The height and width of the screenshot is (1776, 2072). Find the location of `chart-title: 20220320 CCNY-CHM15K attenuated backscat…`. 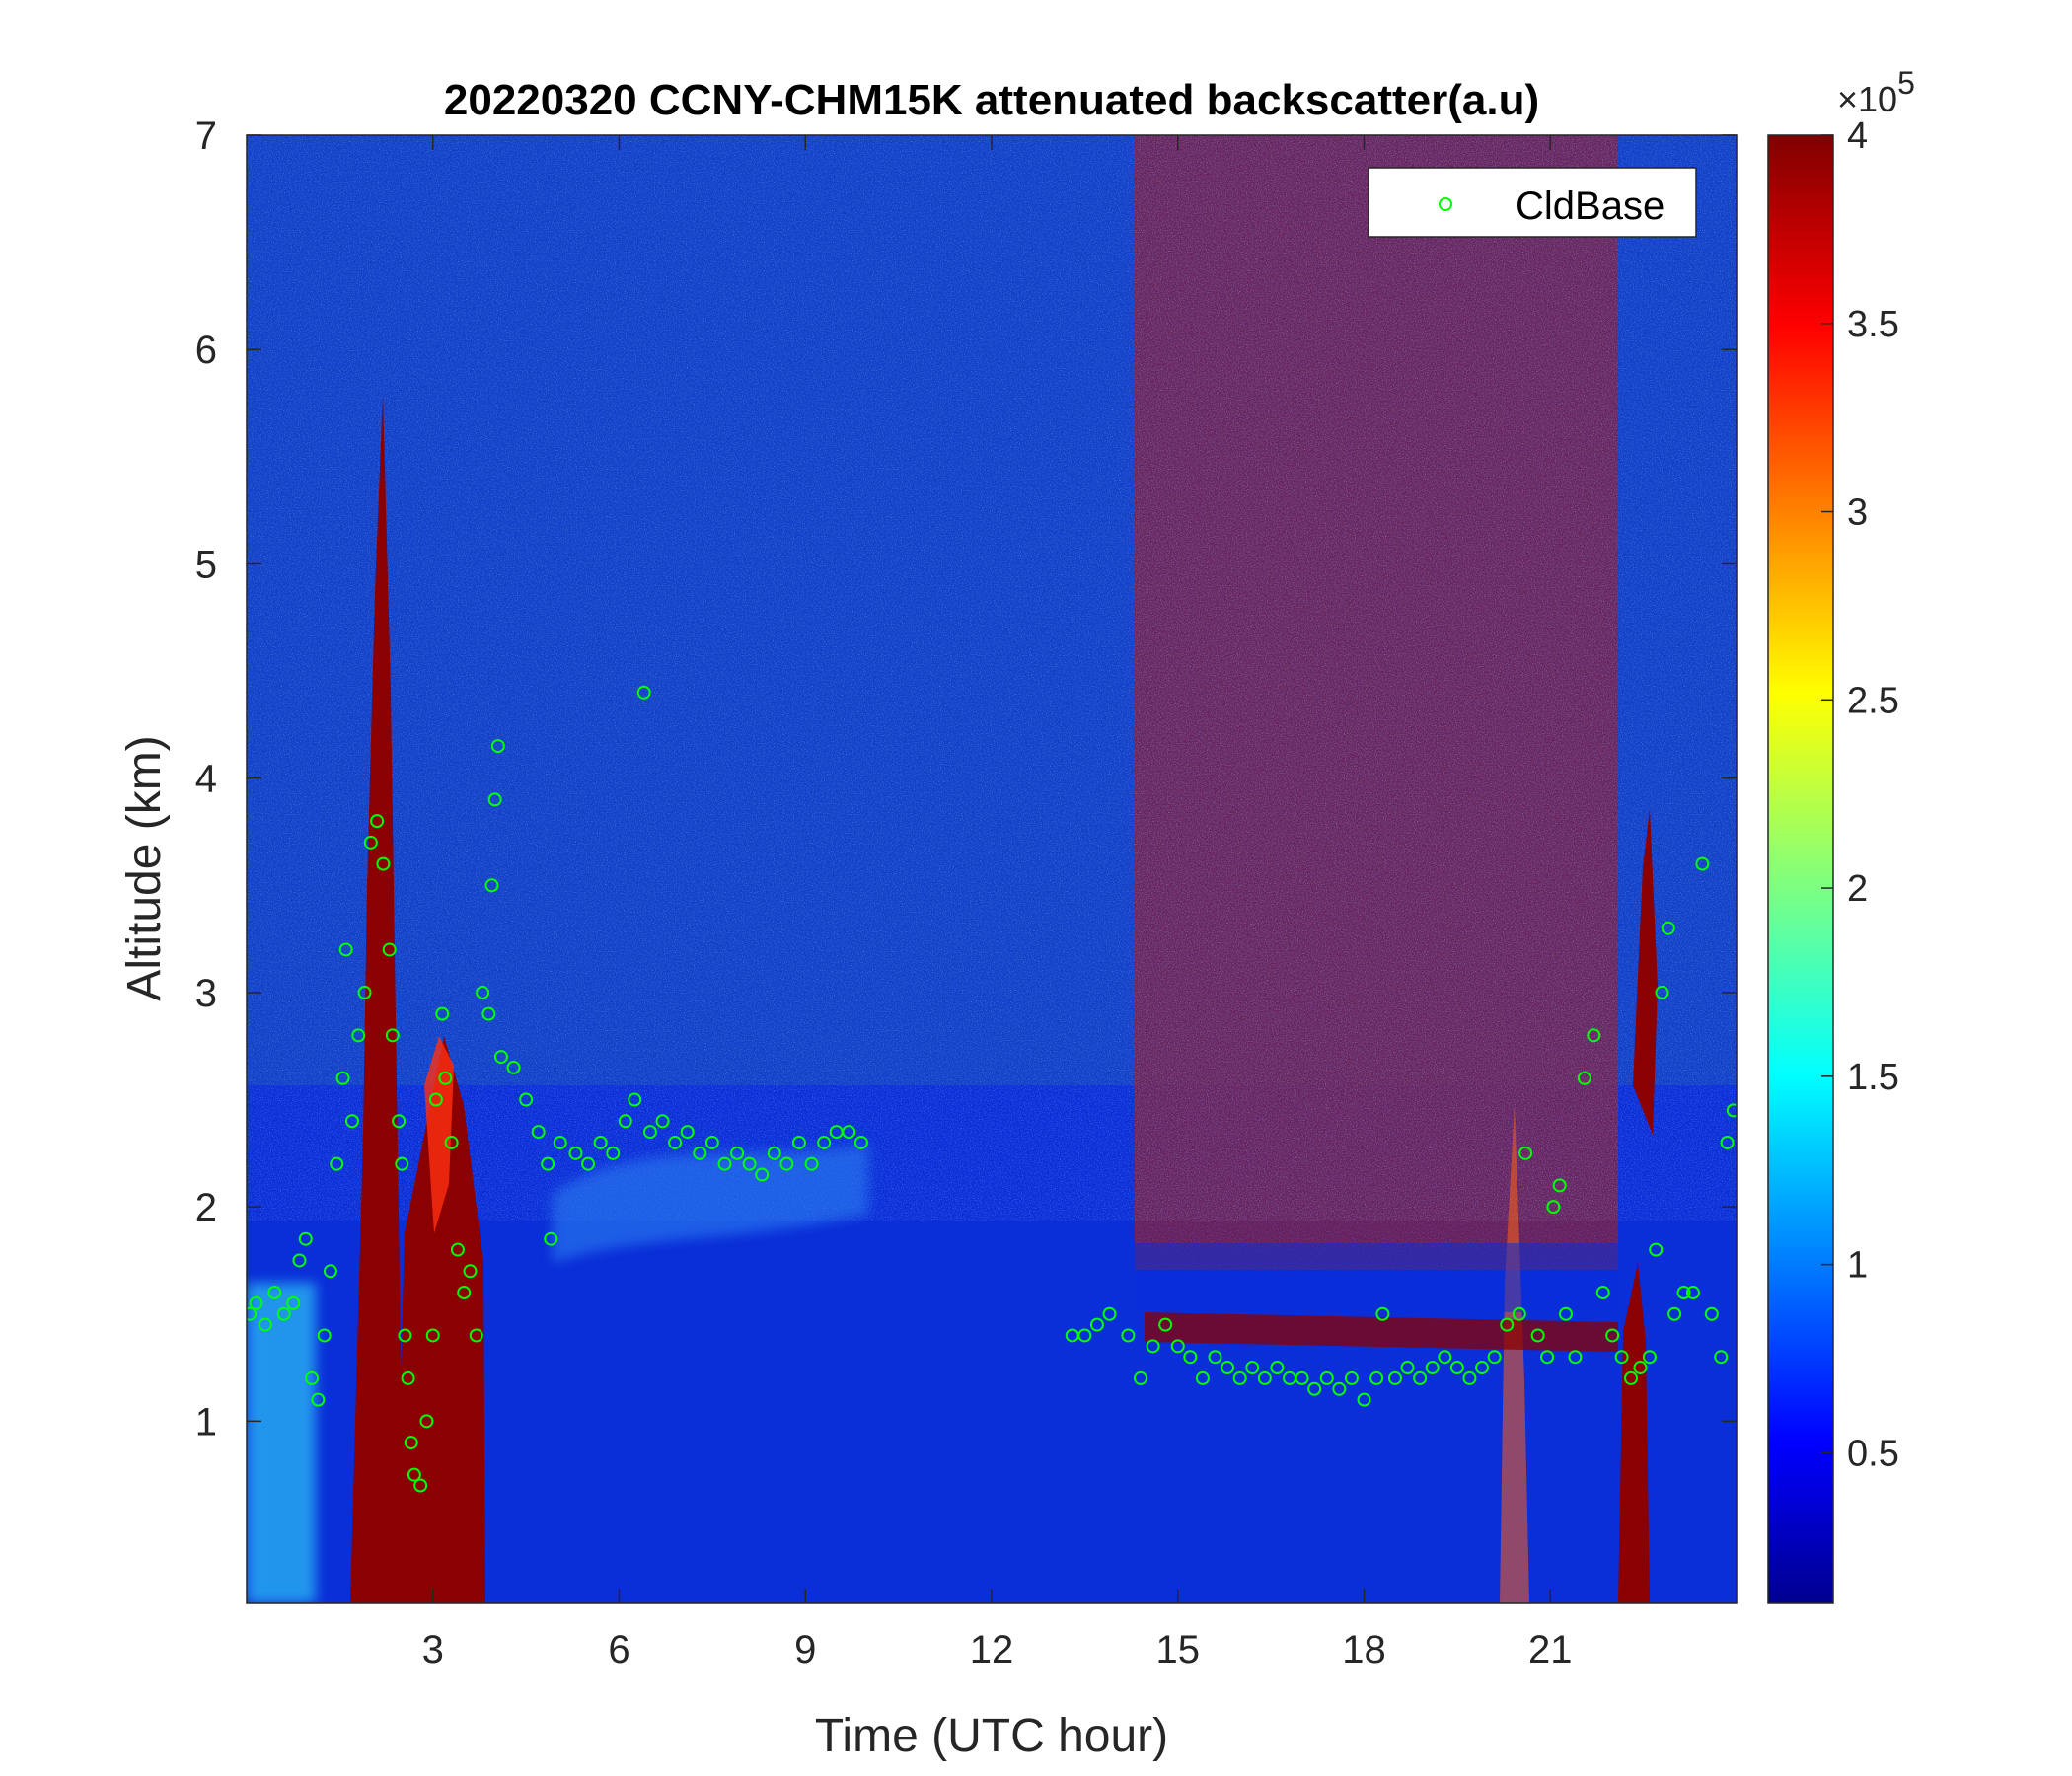

chart-title: 20220320 CCNY-CHM15K attenuated backscat… is located at coordinates (992, 100).